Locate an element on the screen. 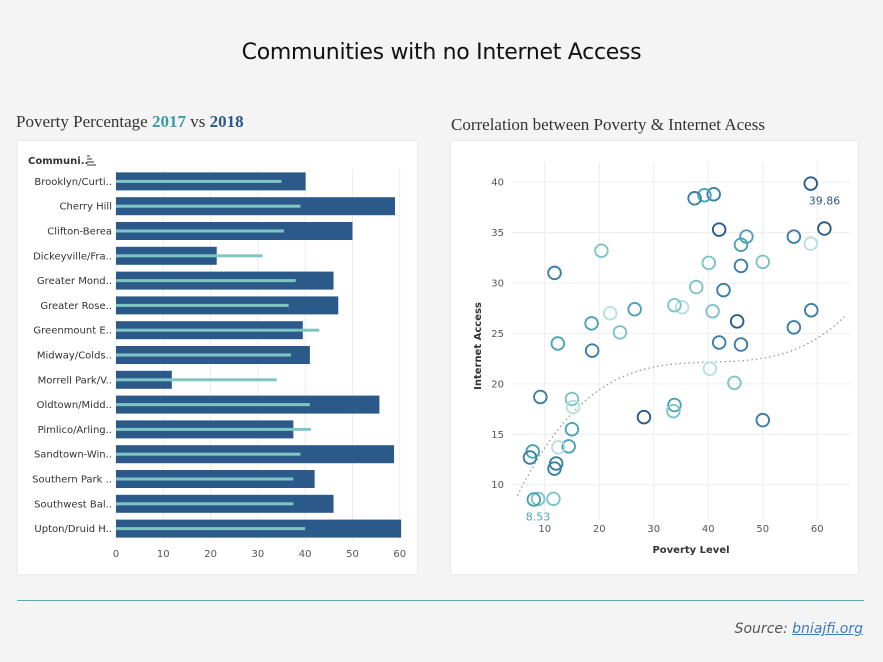 The width and height of the screenshot is (883, 662). category-label: Midway/Colds.. is located at coordinates (74, 356).